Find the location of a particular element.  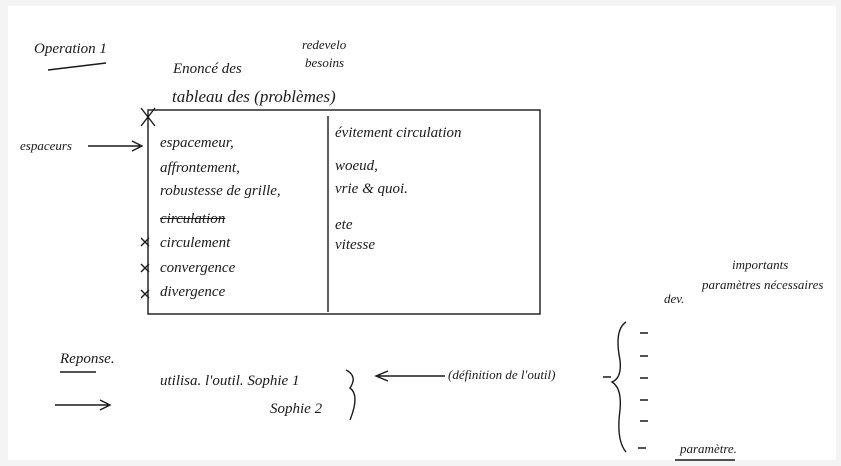

left-item: circulement is located at coordinates (195, 243).